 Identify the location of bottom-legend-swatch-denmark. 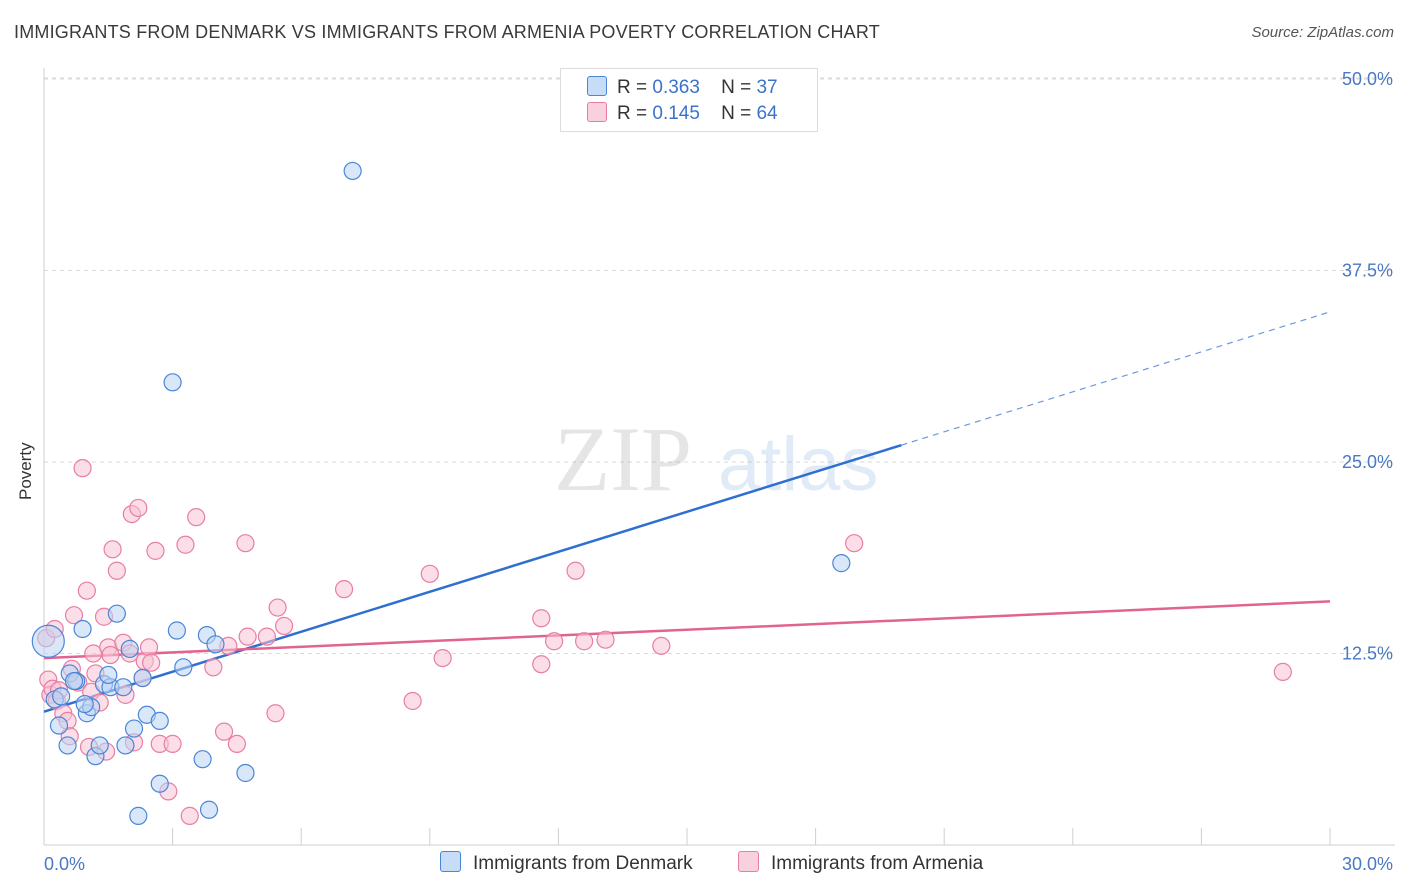
(450, 861).